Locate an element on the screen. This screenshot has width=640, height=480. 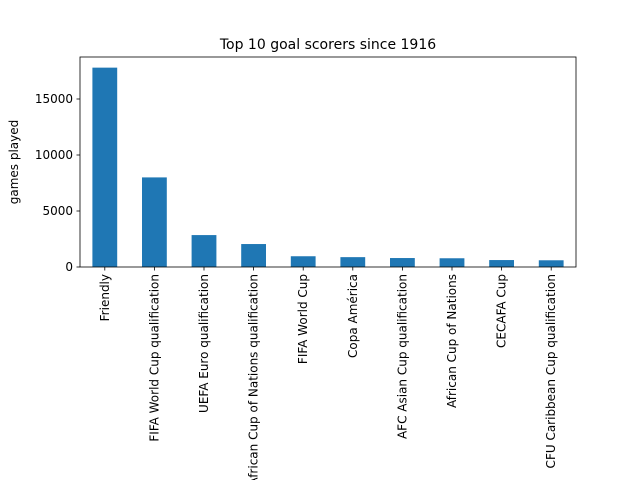
x-tick-label: FIFA World Cup is located at coordinates (303, 319).